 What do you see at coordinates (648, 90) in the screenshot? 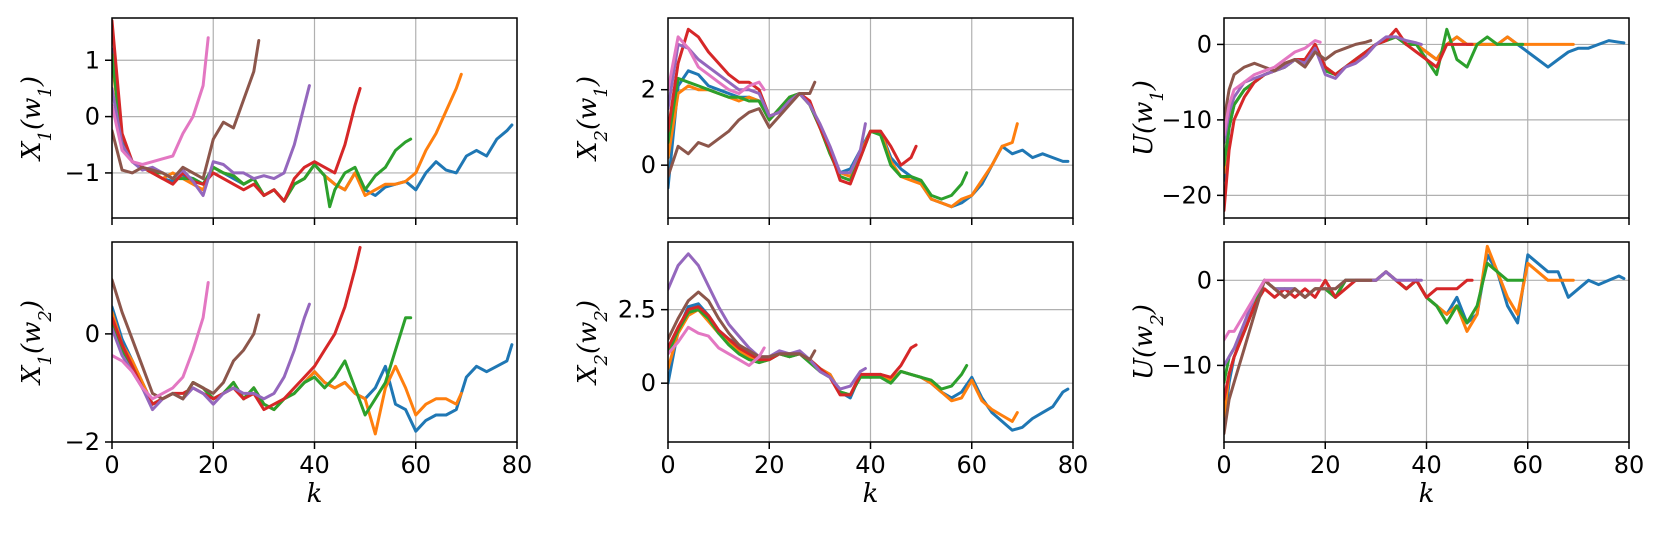
I see `y-tick-label: 2` at bounding box center [648, 90].